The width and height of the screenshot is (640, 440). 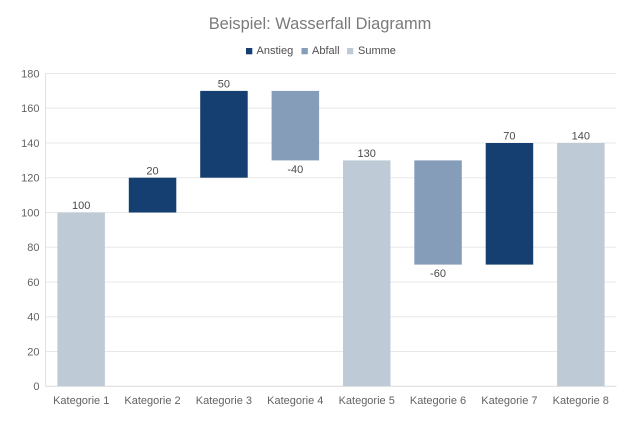 I want to click on svg-text: 40, so click(x=33, y=318).